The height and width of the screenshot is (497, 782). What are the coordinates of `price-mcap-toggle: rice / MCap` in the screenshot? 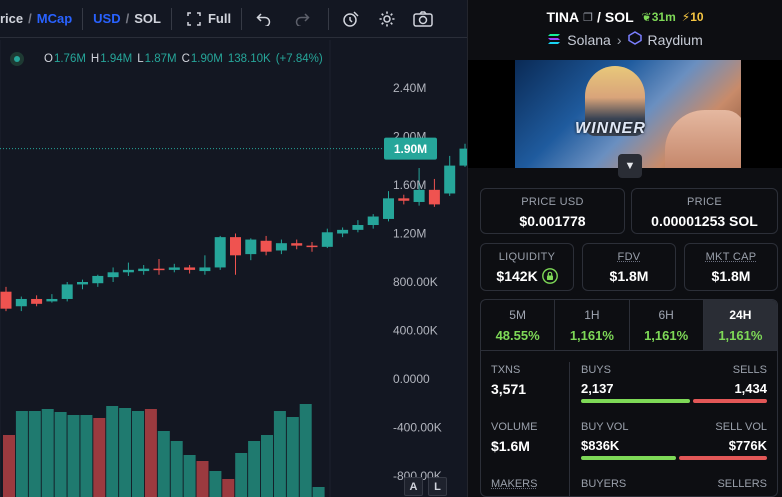 It's located at (36, 19).